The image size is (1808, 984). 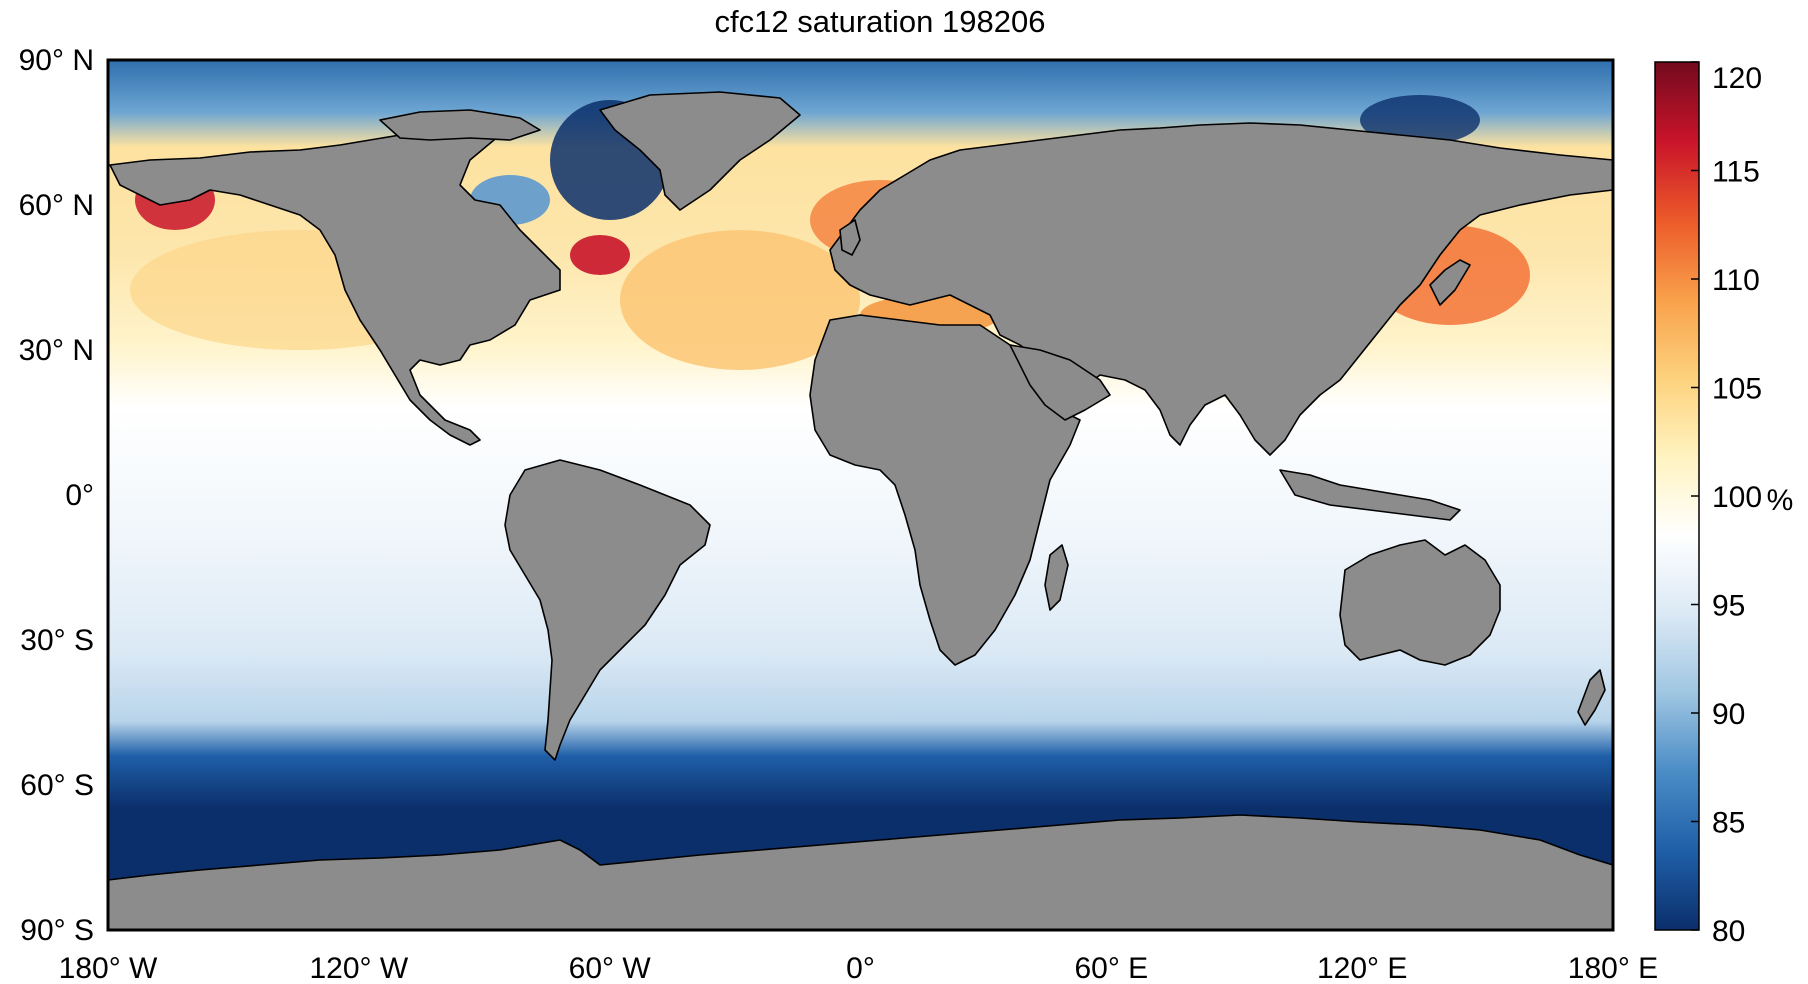 I want to click on land-canadian-arctic-islands, so click(x=460, y=125).